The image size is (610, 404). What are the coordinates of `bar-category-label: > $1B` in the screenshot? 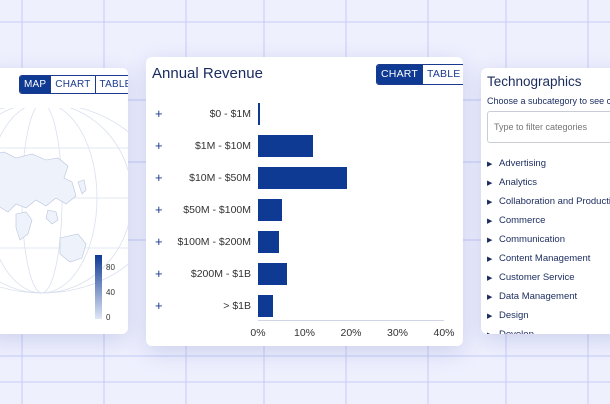 It's located at (237, 306).